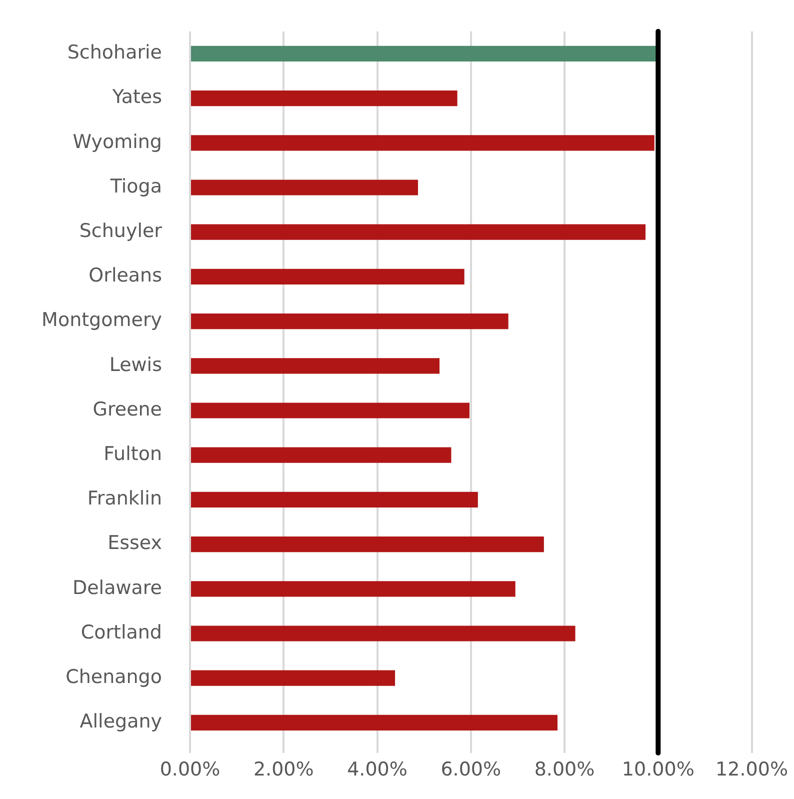 The width and height of the screenshot is (794, 799). I want to click on x-tick-label: 4.00%, so click(377, 769).